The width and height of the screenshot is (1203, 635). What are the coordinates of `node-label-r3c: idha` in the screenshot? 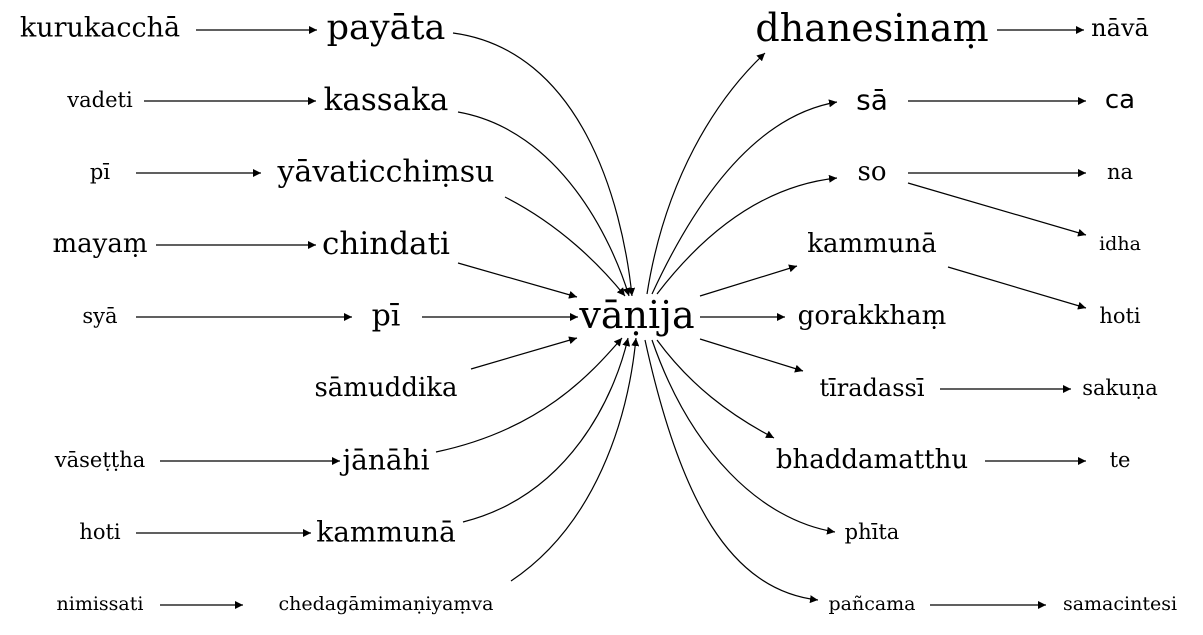 It's located at (1120, 244).